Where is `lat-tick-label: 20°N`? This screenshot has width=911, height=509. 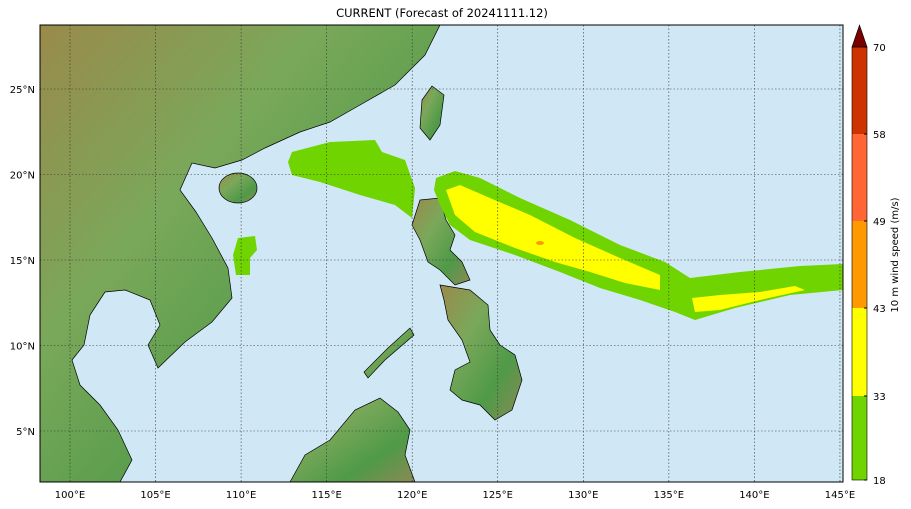 lat-tick-label: 20°N is located at coordinates (22, 176).